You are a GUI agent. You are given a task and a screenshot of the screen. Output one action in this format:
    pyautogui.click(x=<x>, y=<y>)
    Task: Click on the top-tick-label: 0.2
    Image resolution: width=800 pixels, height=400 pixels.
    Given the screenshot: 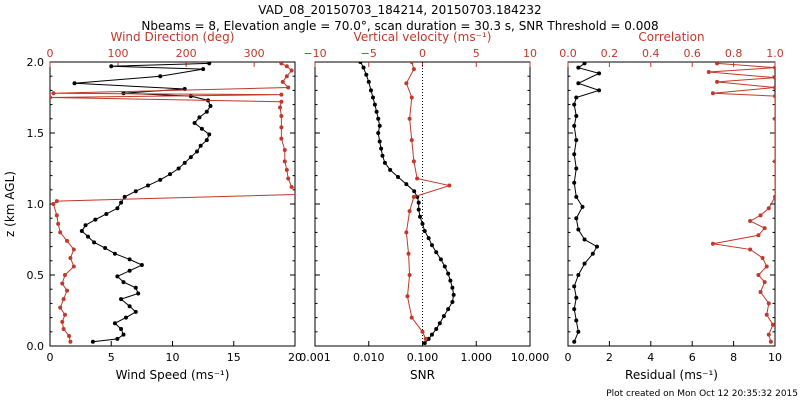 What is the action you would take?
    pyautogui.click(x=610, y=53)
    